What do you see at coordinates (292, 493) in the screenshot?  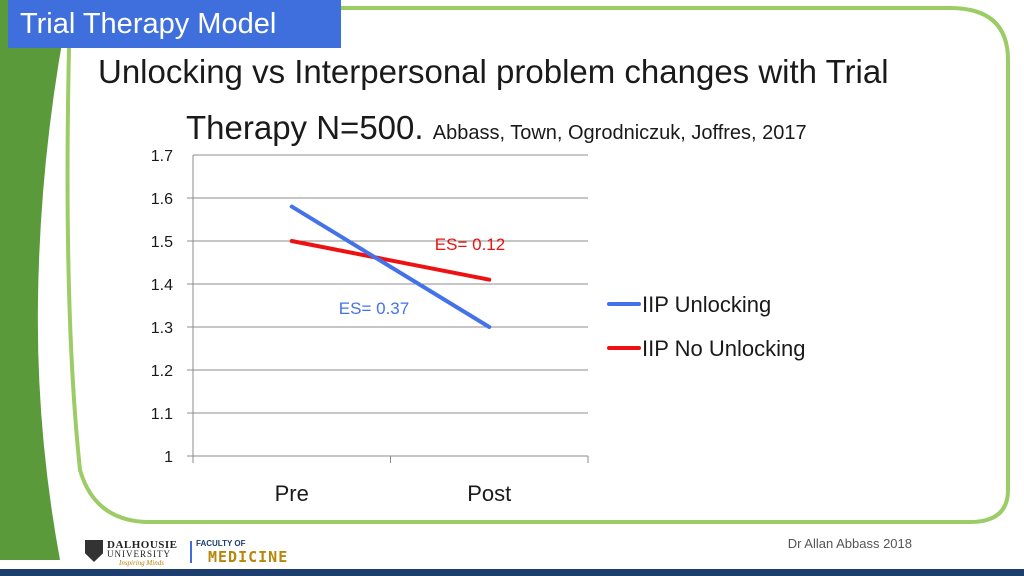 I see `x-tick-label: Pre` at bounding box center [292, 493].